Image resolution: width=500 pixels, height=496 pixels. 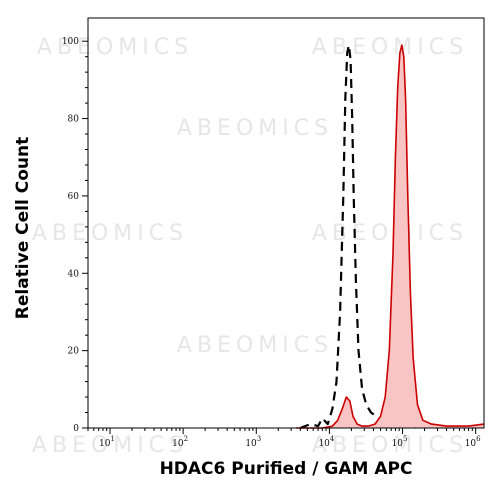 What do you see at coordinates (74, 274) in the screenshot?
I see `y-tick-label: 40` at bounding box center [74, 274].